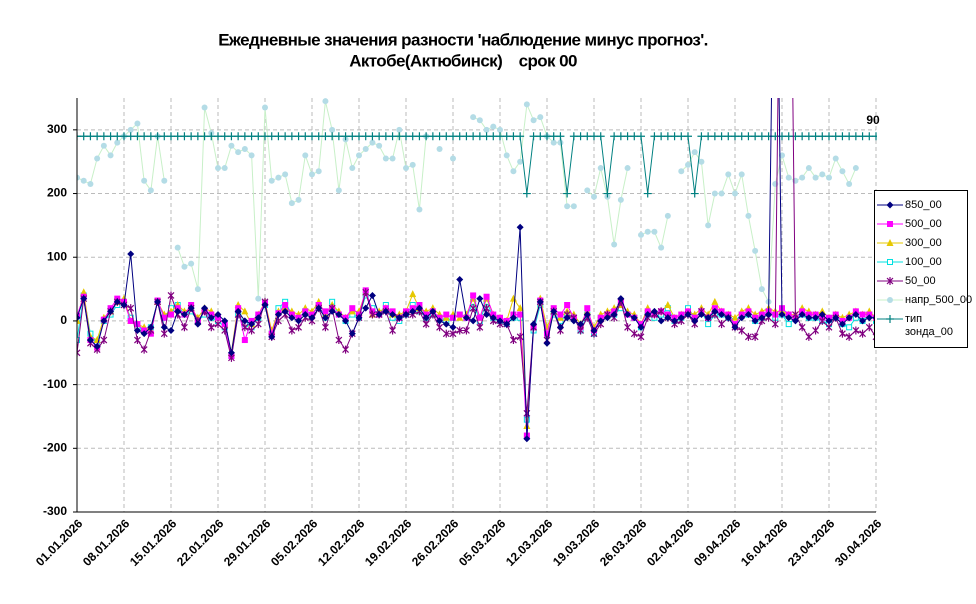 Image resolution: width=976 pixels, height=604 pixels. I want to click on legend-item: 850_00, so click(921, 205).